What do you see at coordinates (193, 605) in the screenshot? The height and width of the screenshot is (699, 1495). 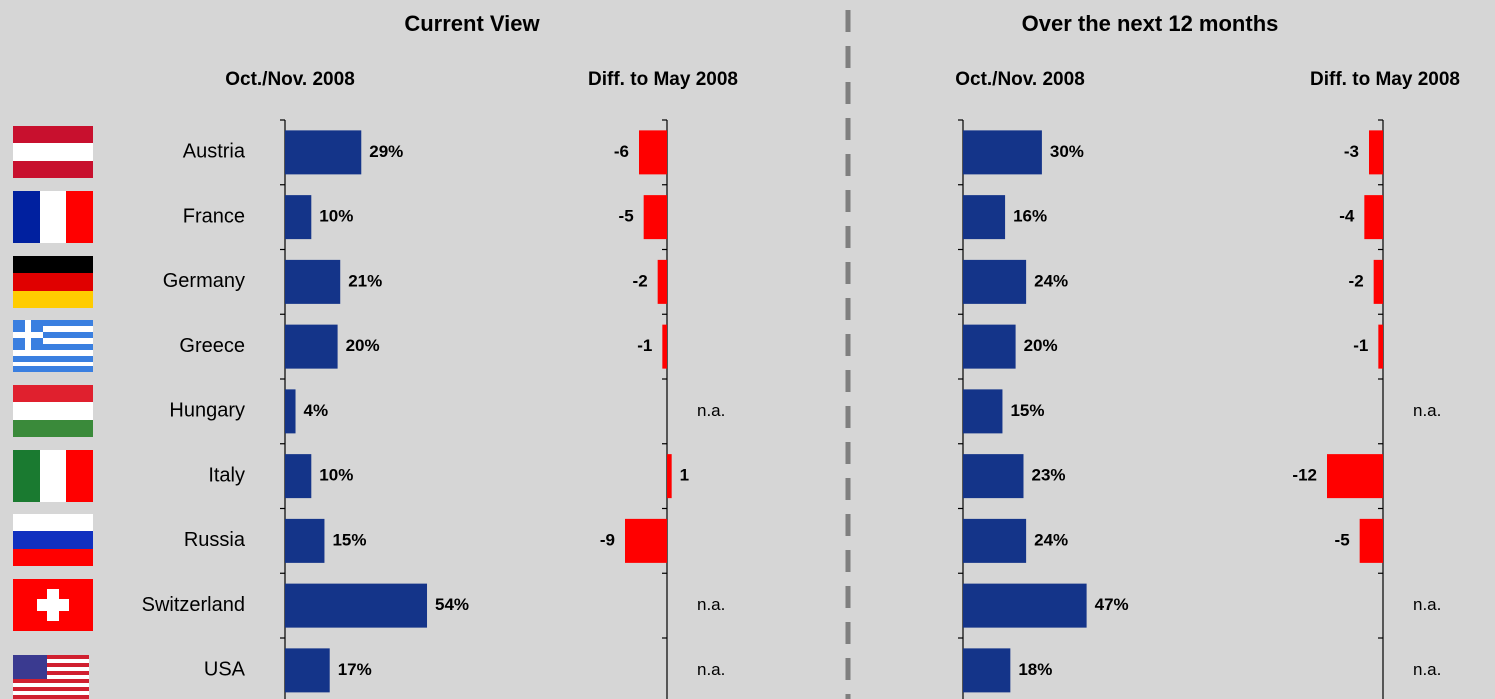 I see `category-label: Switzerland` at bounding box center [193, 605].